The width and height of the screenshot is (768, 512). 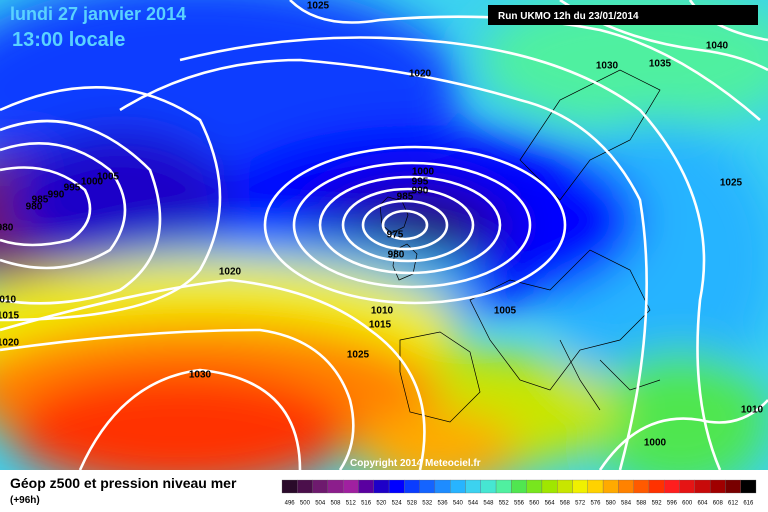 I want to click on isobar-label: 1035, so click(x=660, y=64).